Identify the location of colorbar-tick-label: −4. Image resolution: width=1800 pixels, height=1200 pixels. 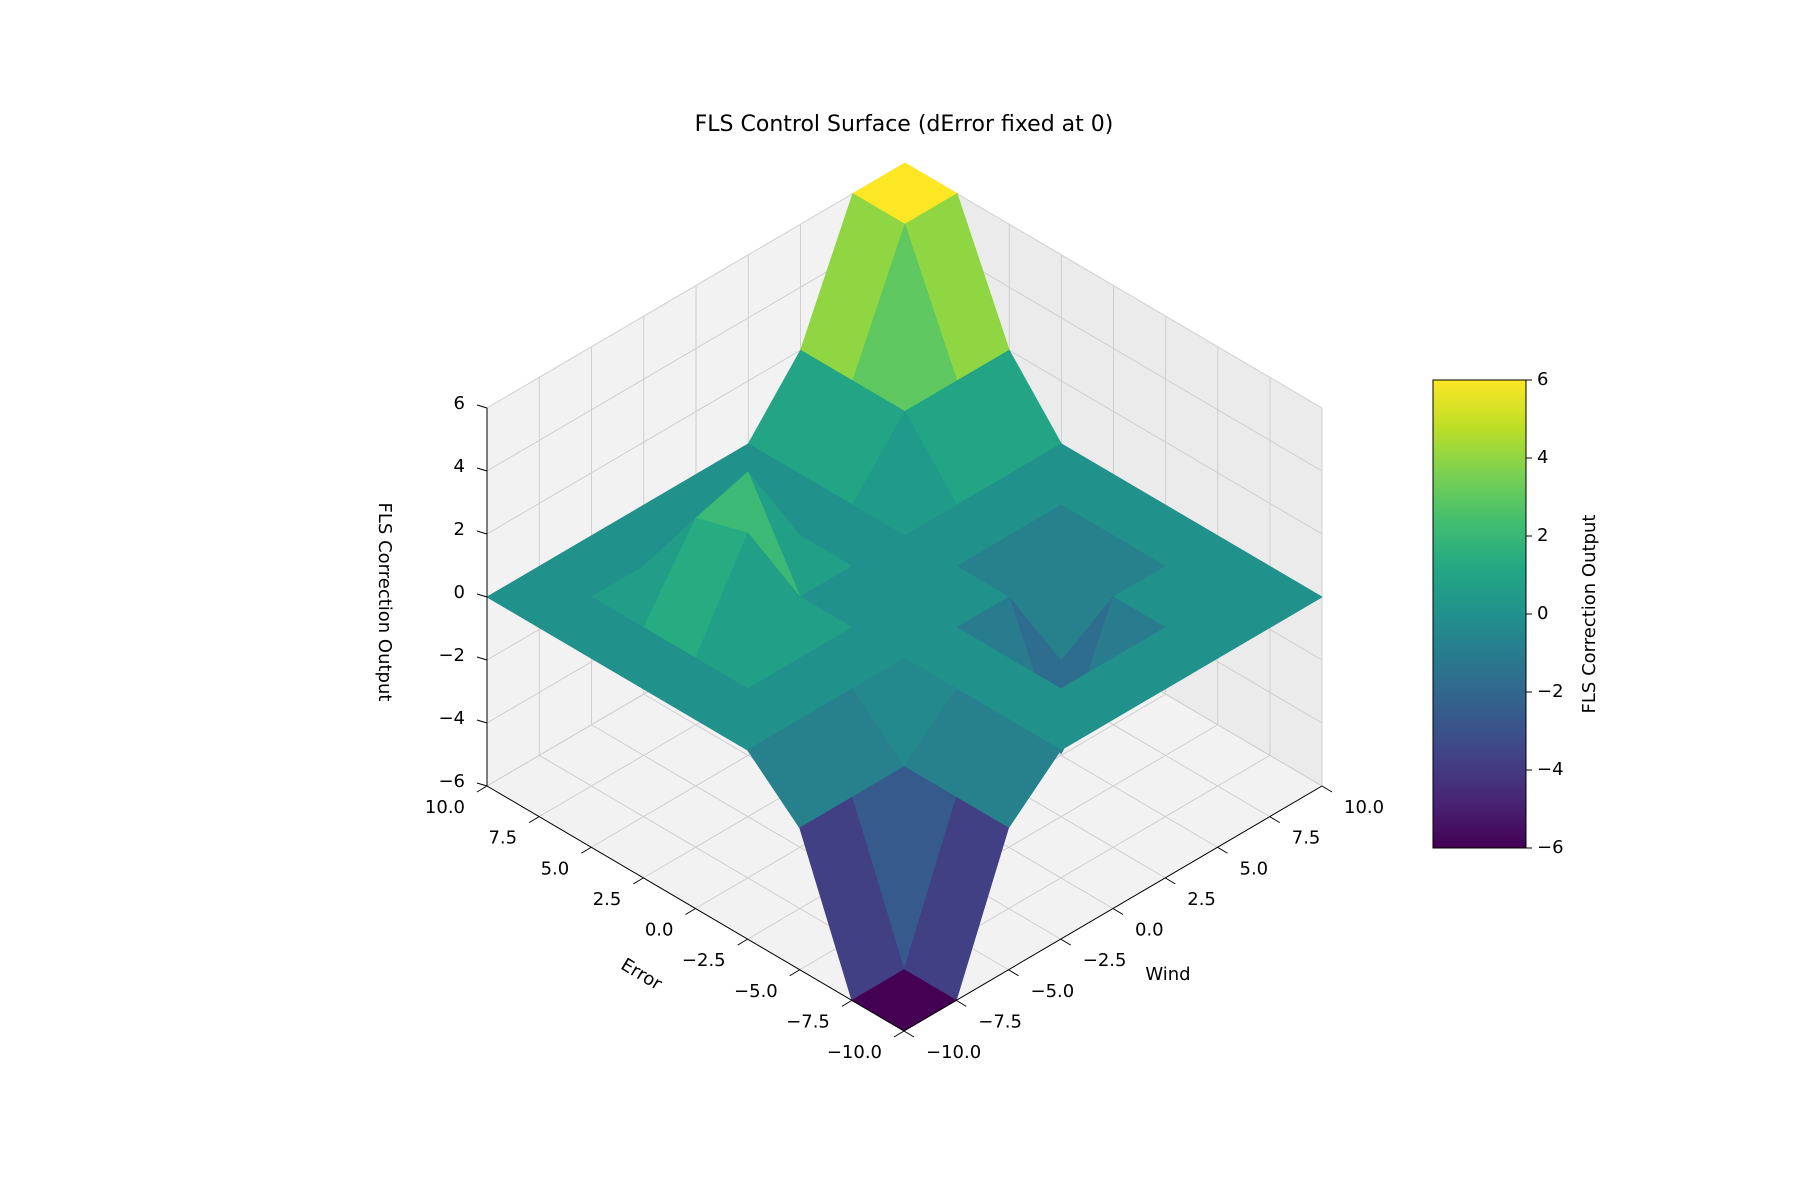
(1550, 769).